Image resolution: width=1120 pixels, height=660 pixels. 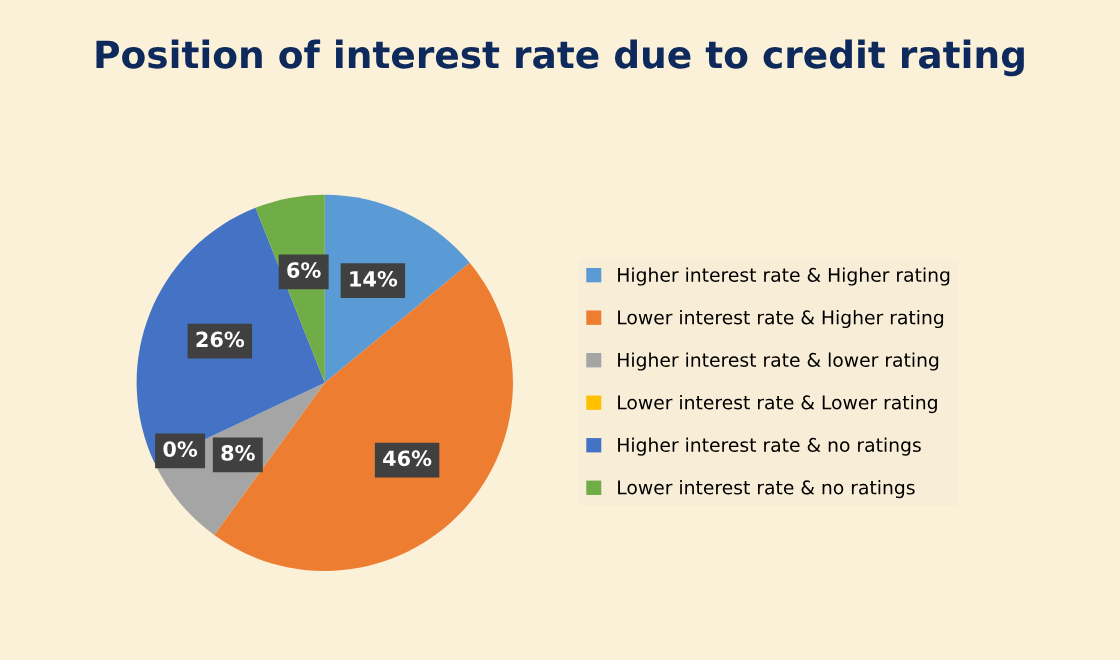 What do you see at coordinates (778, 361) in the screenshot?
I see `legend-label: Higher interest rate & lower rating` at bounding box center [778, 361].